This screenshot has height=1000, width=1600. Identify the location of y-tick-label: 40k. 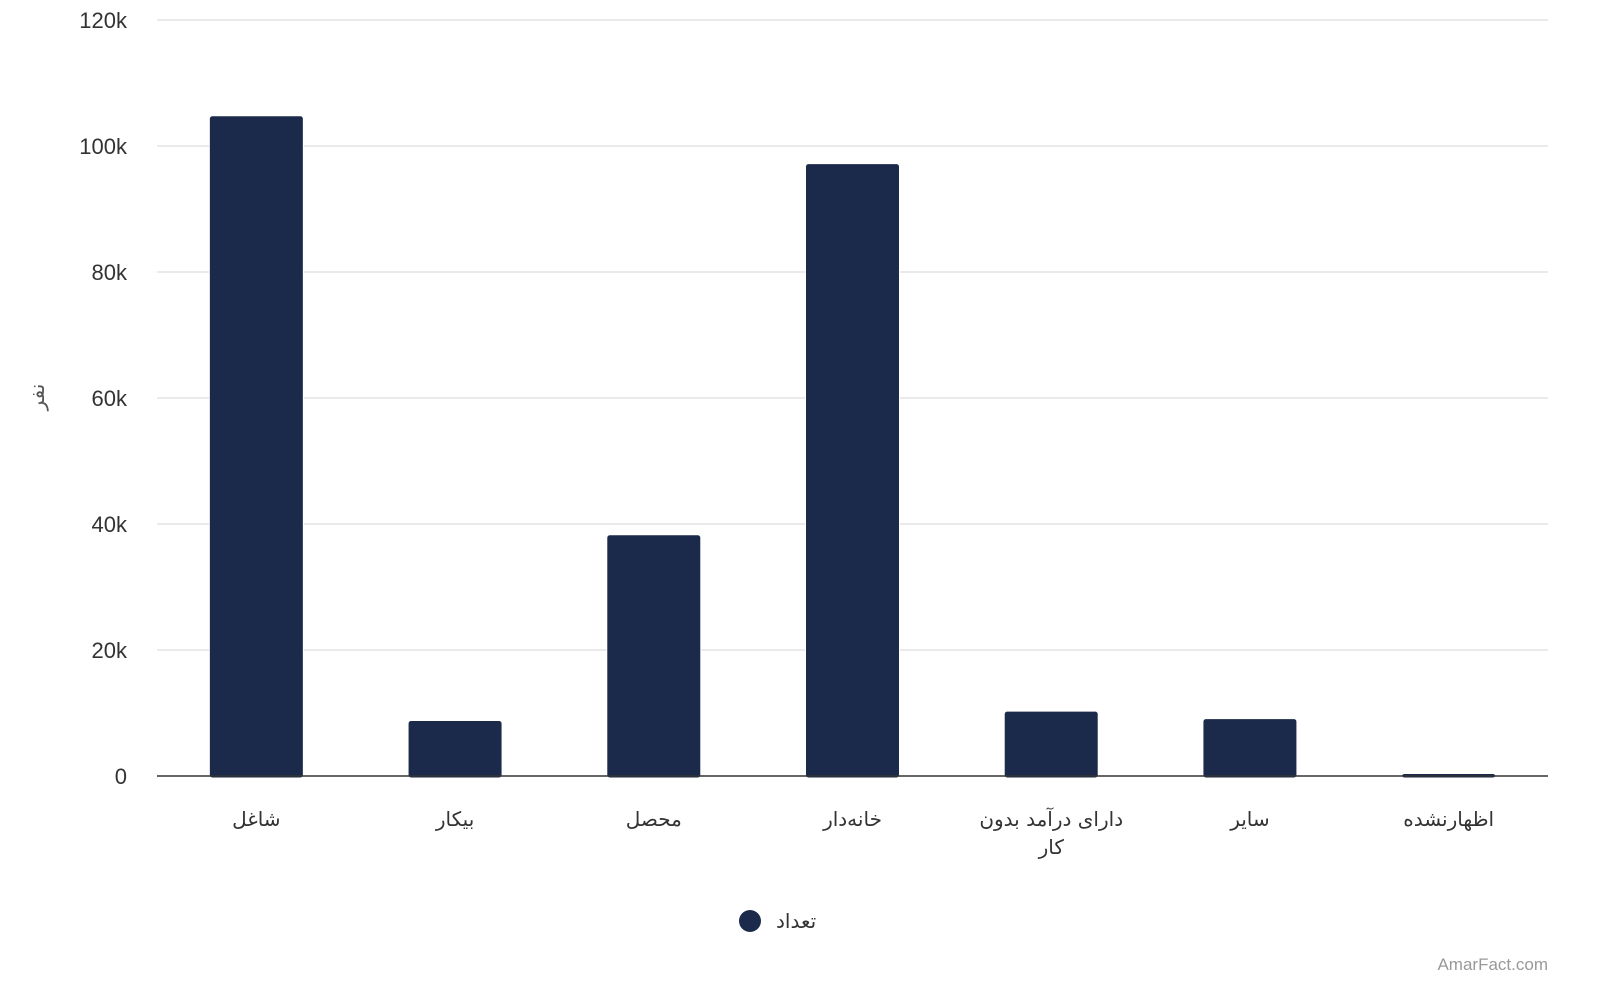
(110, 524).